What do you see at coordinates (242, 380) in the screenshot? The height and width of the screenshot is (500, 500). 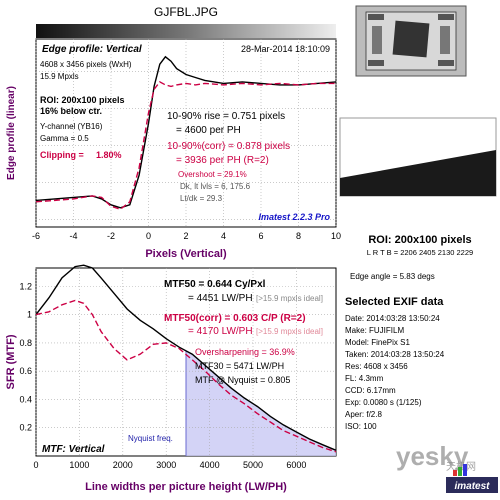 I see `mtf-nyquist-text: MTF @ Nyquist = 0.805` at bounding box center [242, 380].